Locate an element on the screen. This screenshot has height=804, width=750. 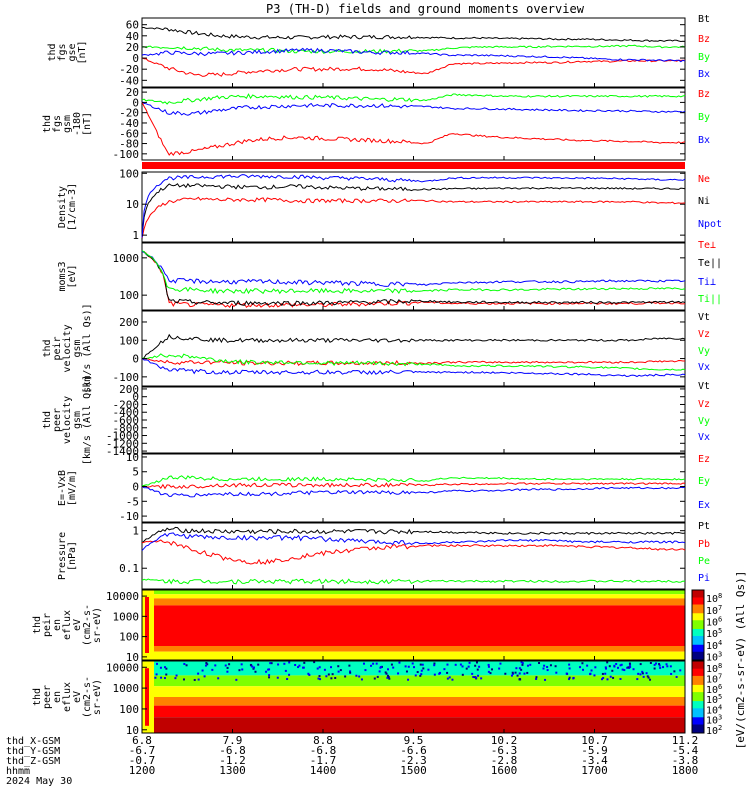
y-tick-label: -1400 is located at coordinates (122, 451).